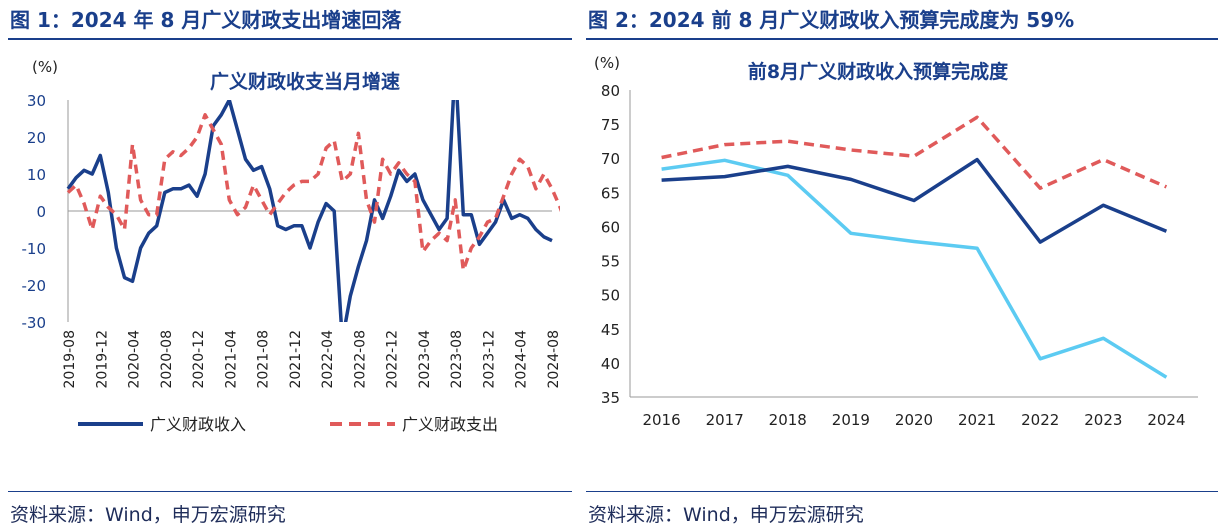  Describe the element at coordinates (198, 424) in the screenshot. I see `legend-label: 广义财政收入` at that location.